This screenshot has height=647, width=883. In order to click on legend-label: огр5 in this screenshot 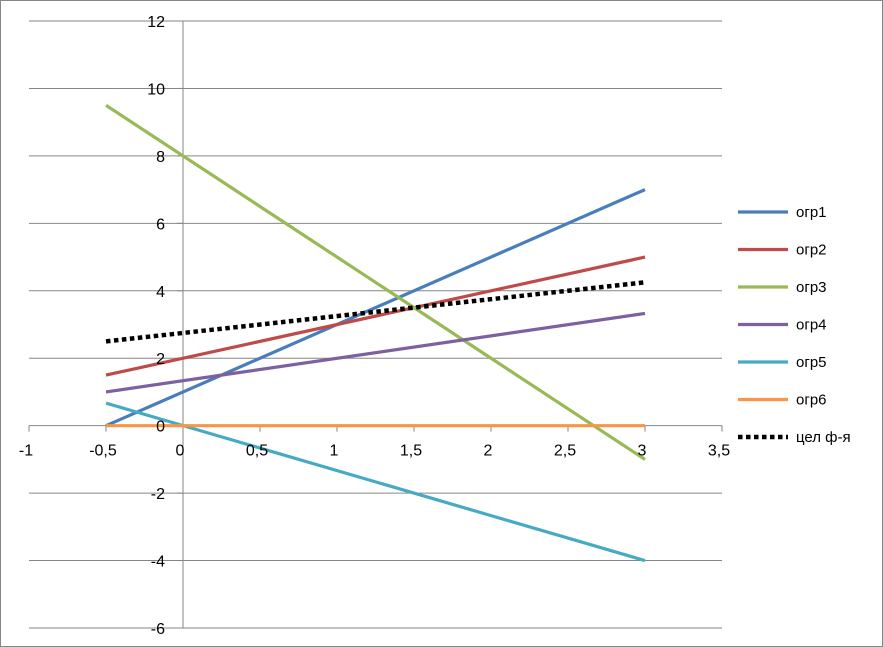, I will do `click(811, 362)`.